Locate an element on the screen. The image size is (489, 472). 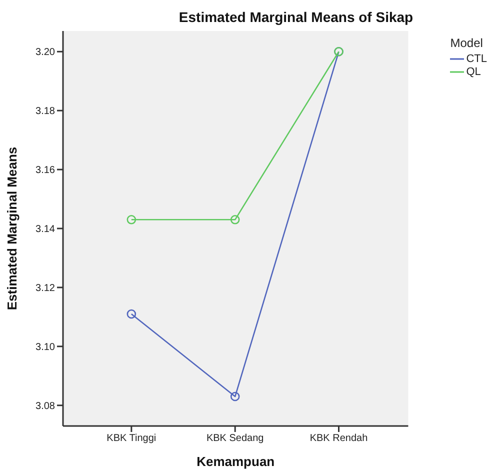
y-tick-label: 3.18 is located at coordinates (46, 112).